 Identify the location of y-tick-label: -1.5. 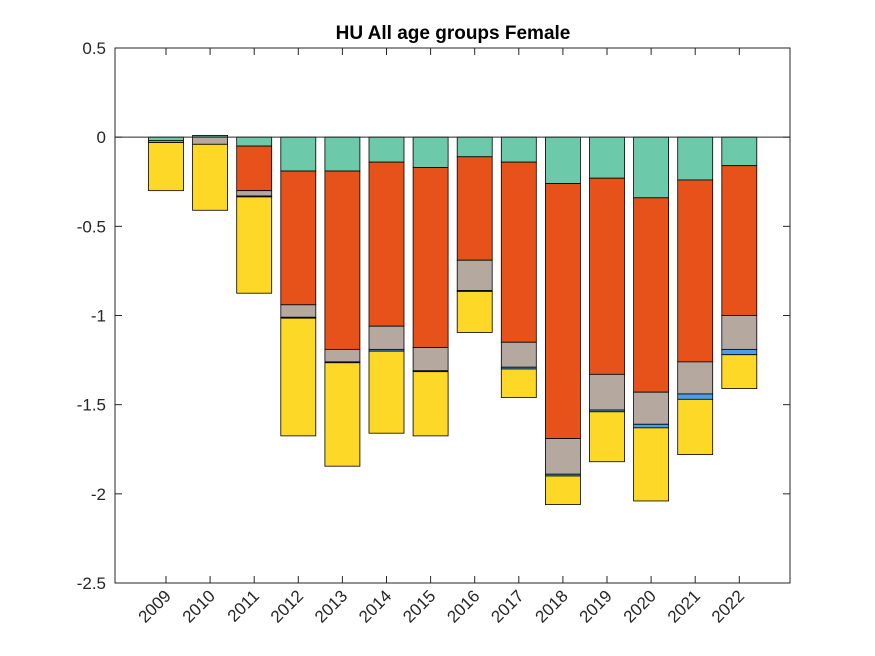
(91, 405).